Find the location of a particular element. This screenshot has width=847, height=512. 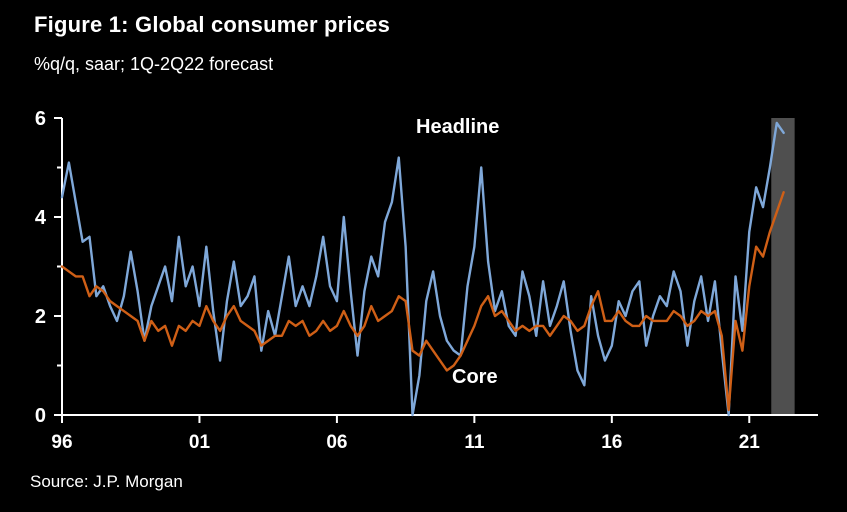

forecast-band is located at coordinates (783, 266).